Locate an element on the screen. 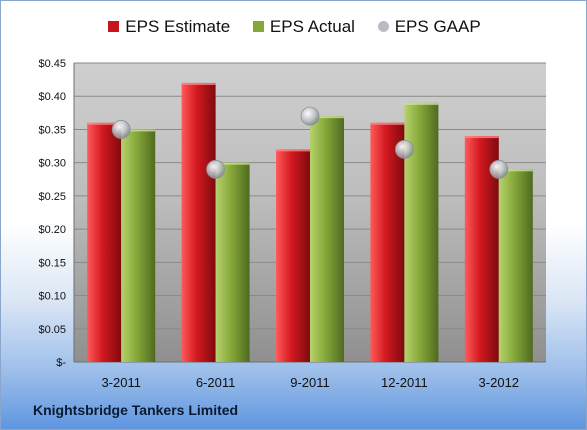 The height and width of the screenshot is (430, 587). legend-label-eps-actual: EPS Actual is located at coordinates (312, 26).